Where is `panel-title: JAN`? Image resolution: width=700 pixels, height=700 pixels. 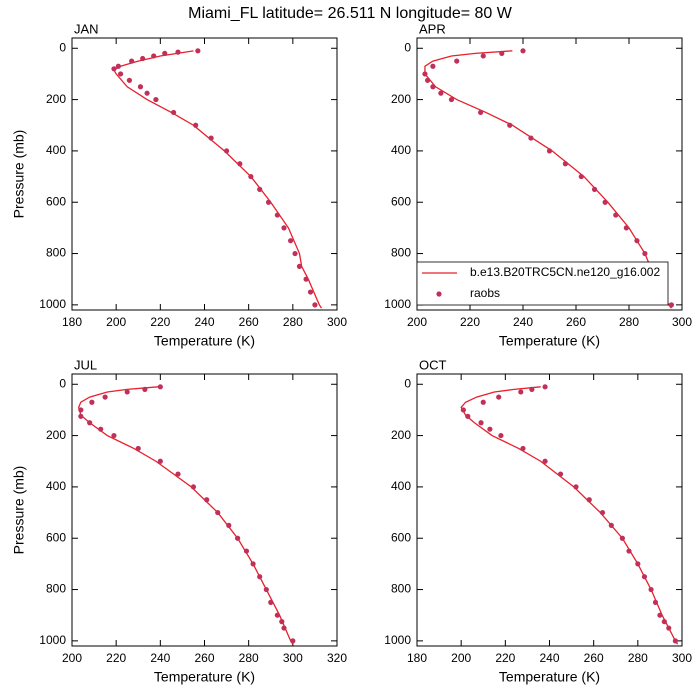
panel-title: JAN is located at coordinates (86, 28).